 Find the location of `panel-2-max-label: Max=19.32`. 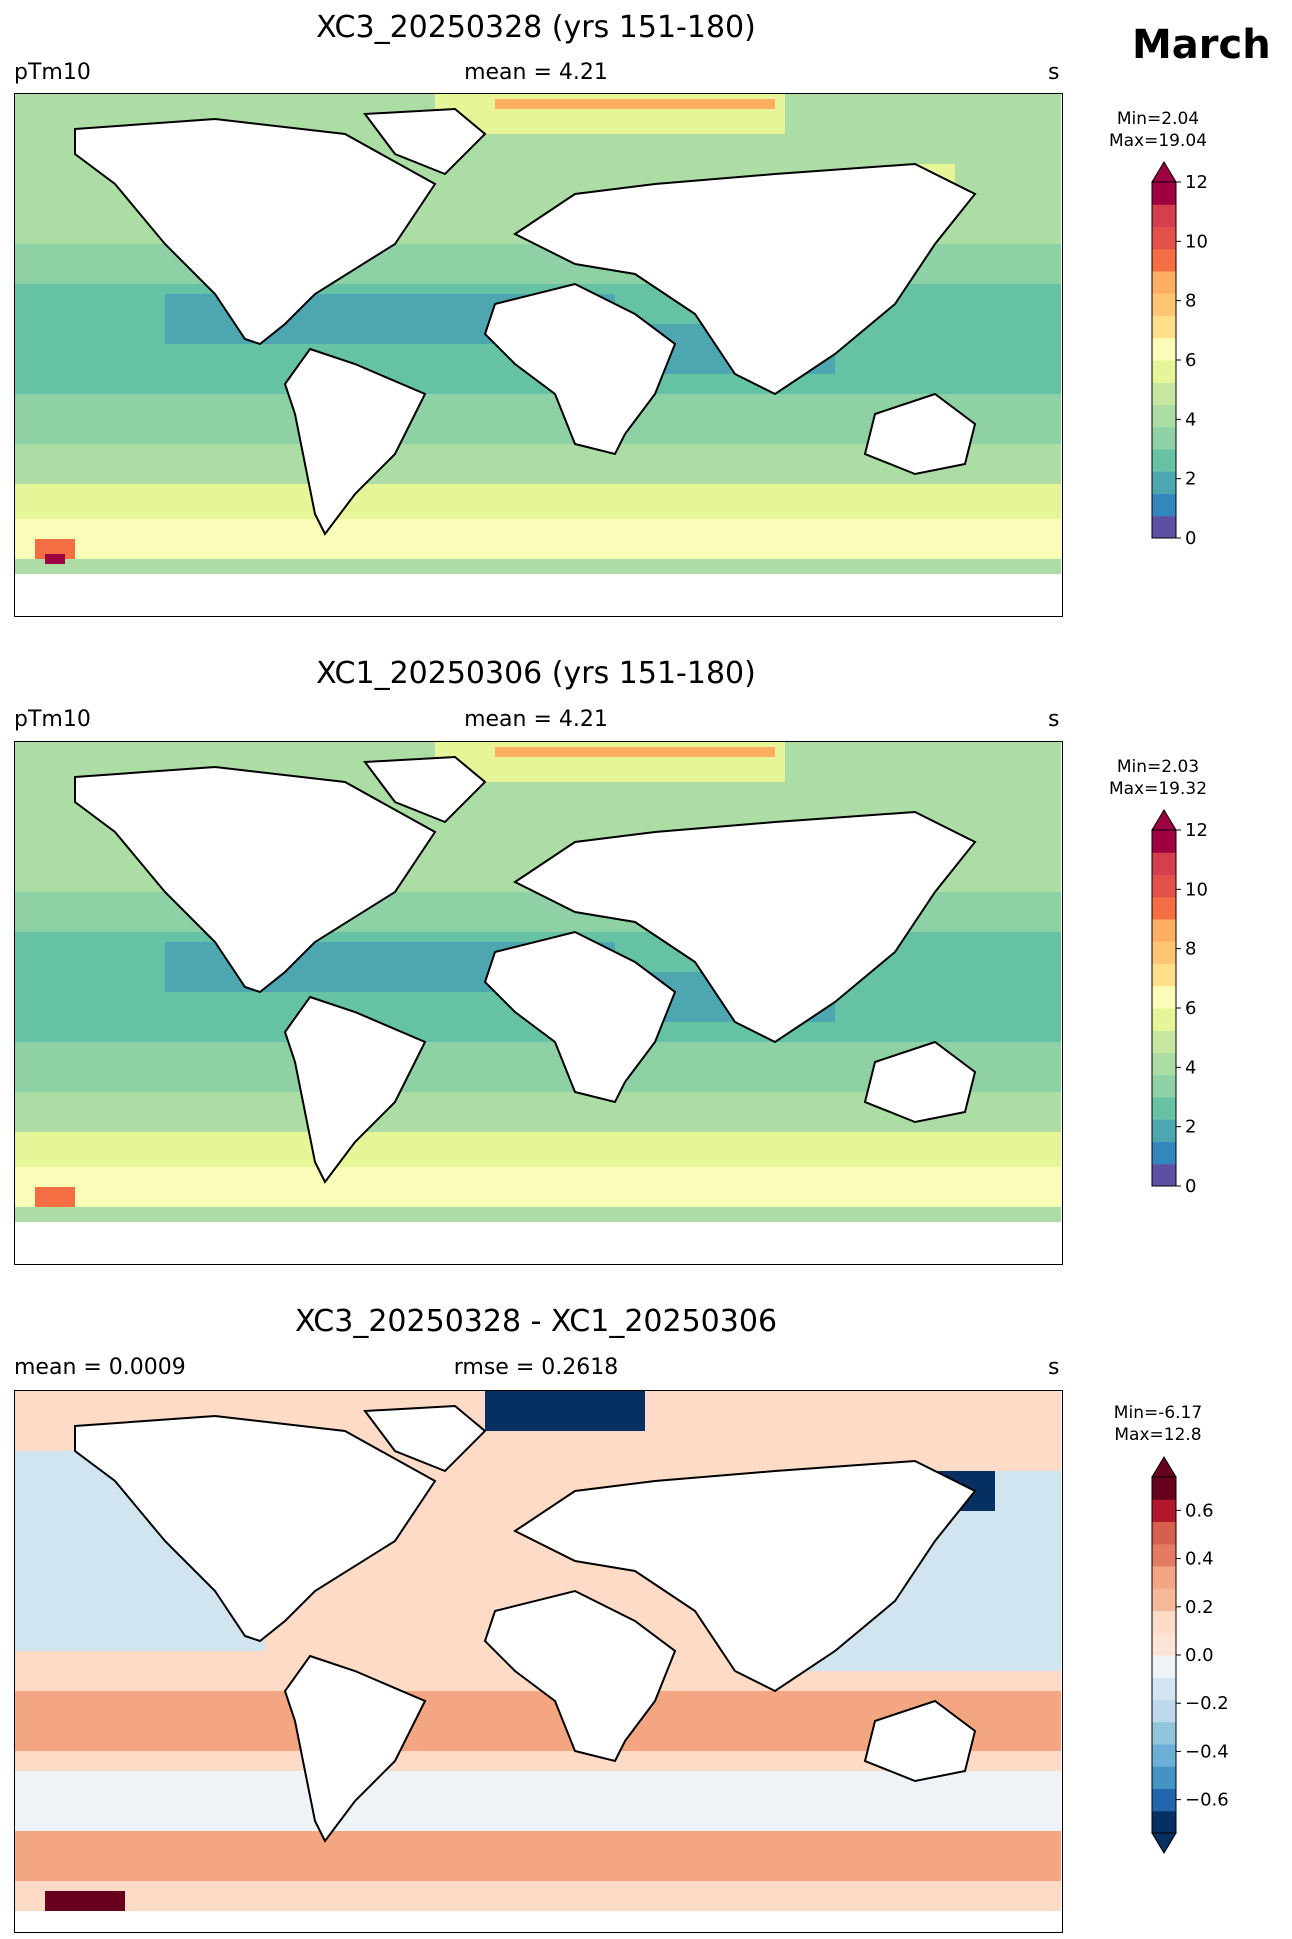

panel-2-max-label: Max=19.32 is located at coordinates (1158, 789).